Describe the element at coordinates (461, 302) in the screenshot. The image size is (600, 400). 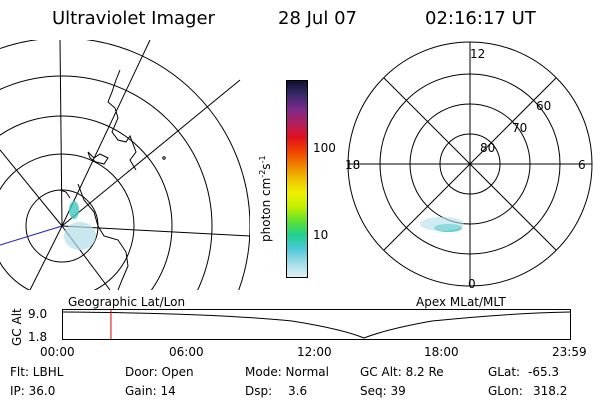
I see `apex-map-label: Apex MLat/MLT` at that location.